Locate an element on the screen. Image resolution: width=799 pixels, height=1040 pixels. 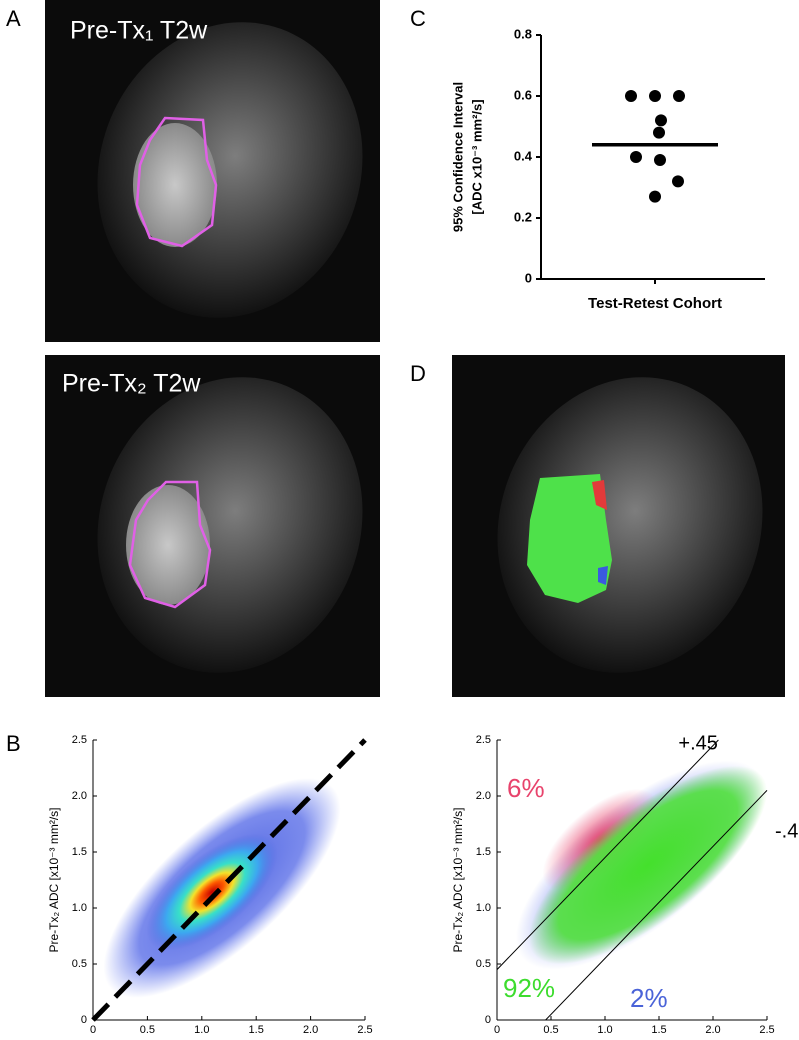
reference-line is located at coordinates (229, 880).